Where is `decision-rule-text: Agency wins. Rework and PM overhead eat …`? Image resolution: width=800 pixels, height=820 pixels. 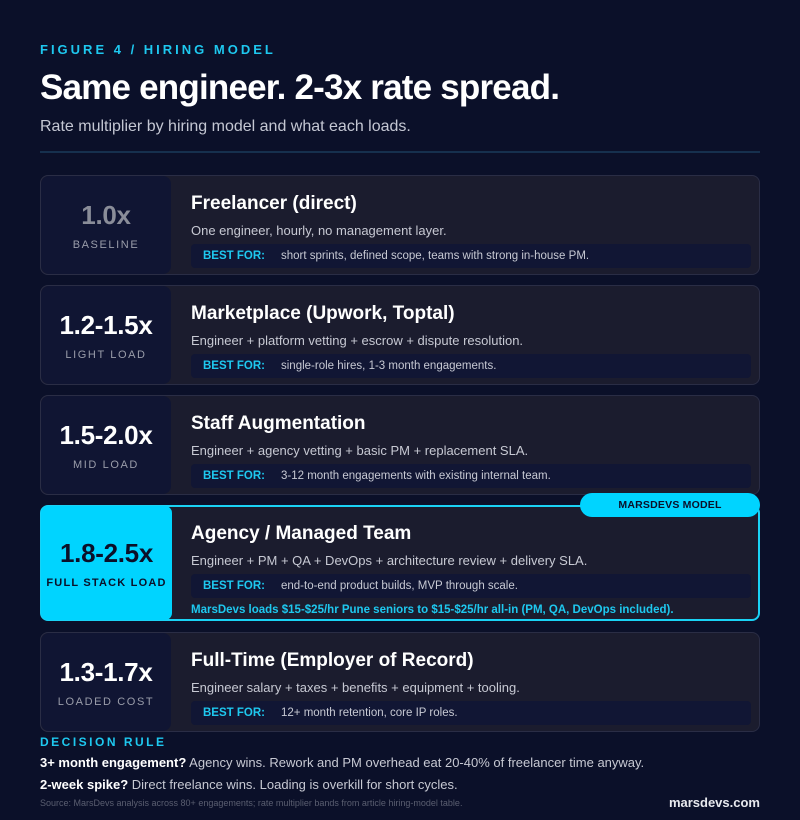 decision-rule-text: Agency wins. Rework and PM overhead eat … is located at coordinates (415, 762).